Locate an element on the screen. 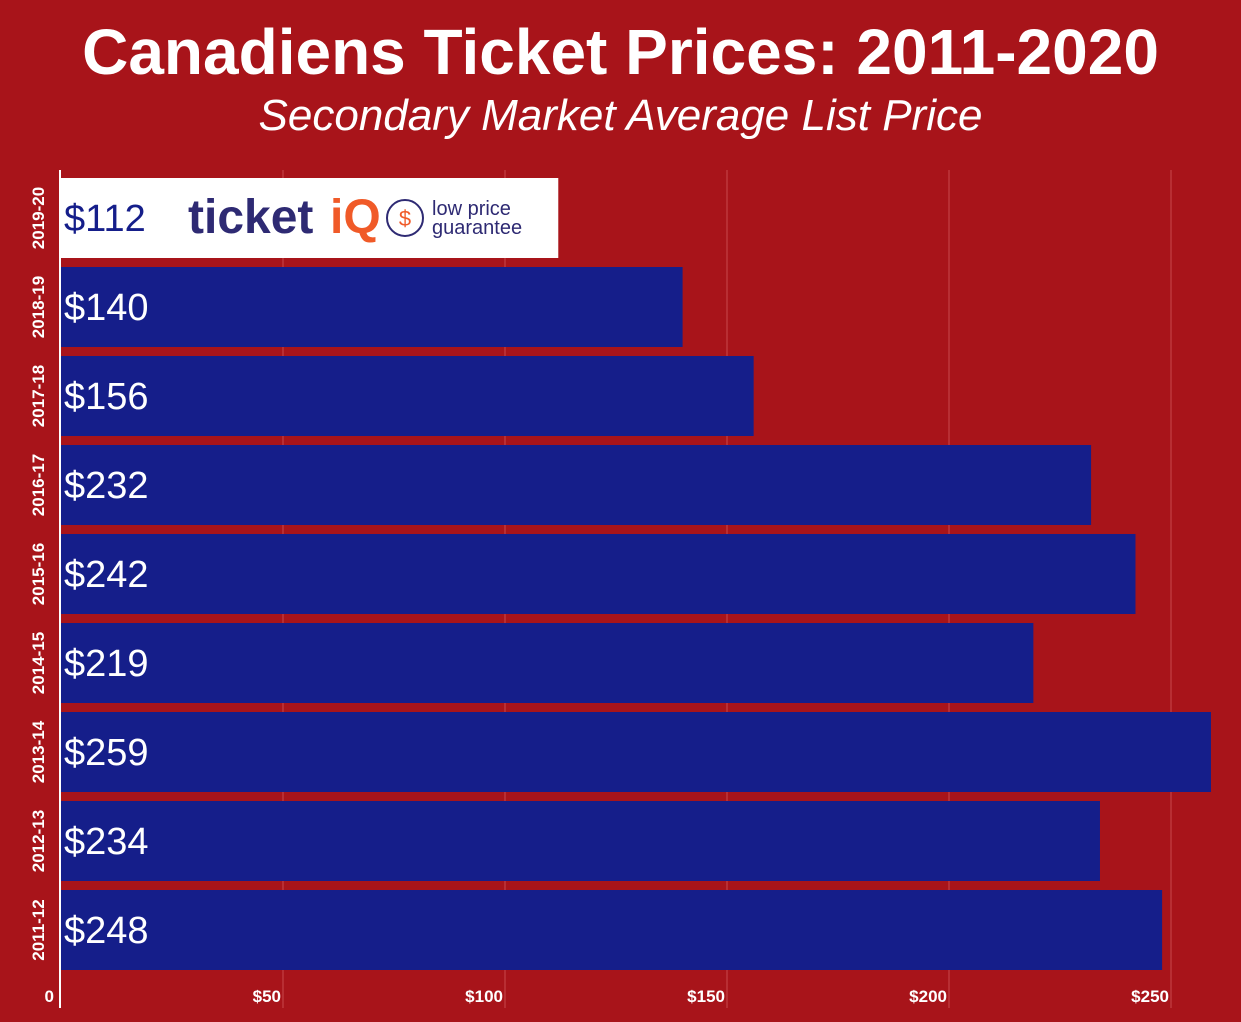 The width and height of the screenshot is (1241, 1022). y-category-label: 2019-20 is located at coordinates (38, 218).